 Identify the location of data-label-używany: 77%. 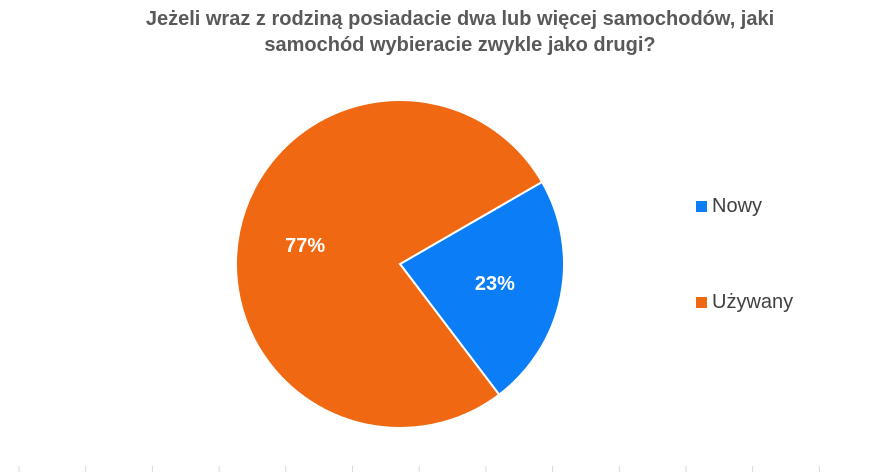
(305, 246).